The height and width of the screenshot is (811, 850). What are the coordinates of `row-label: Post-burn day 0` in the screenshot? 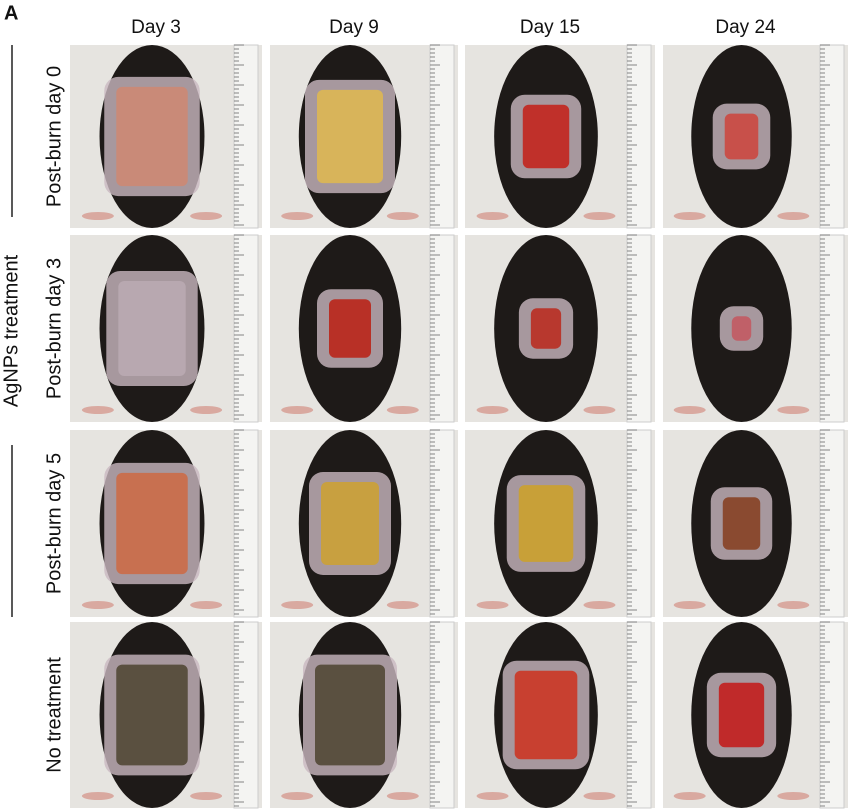 It's located at (54, 136).